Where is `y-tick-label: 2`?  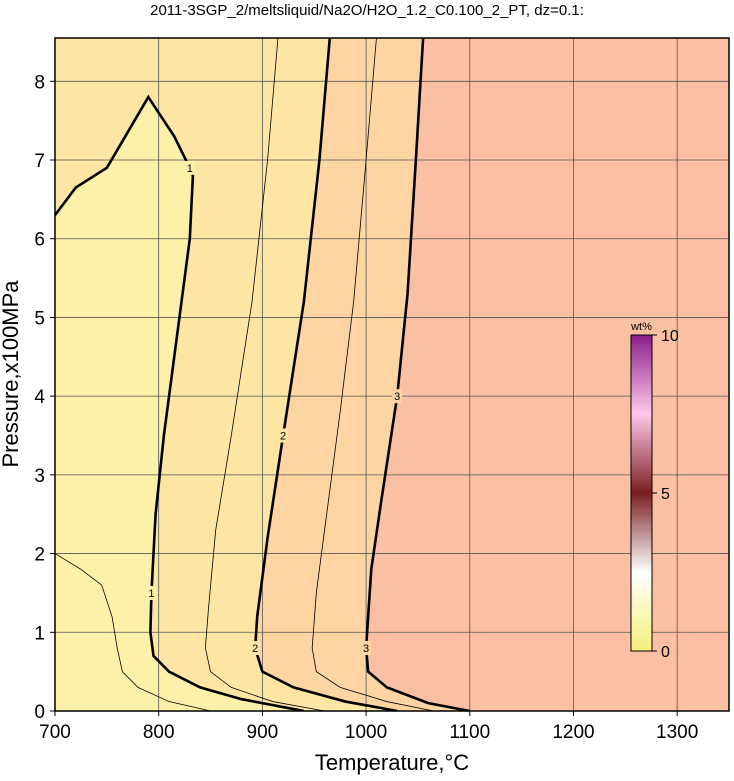
y-tick-label: 2 is located at coordinates (39, 555).